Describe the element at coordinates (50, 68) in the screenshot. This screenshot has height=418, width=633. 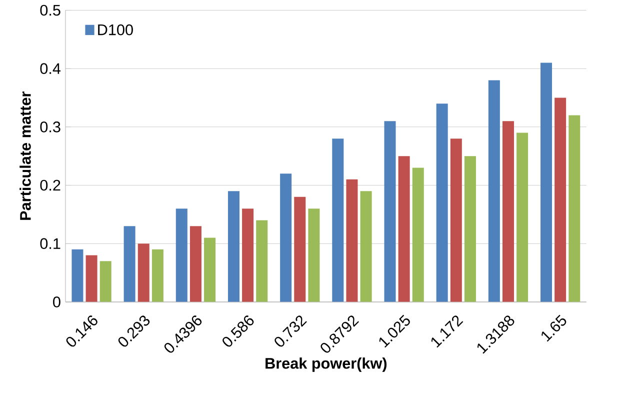
I see `y-tick-label: 0.4` at that location.